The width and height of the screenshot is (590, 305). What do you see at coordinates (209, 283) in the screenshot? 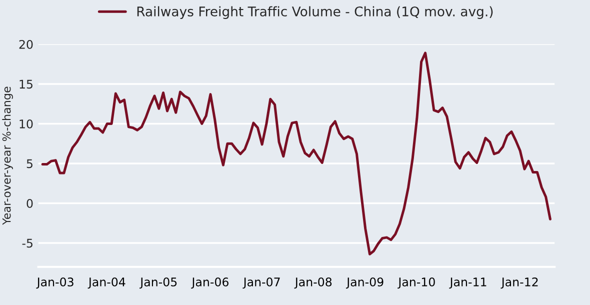
I see `x-tick-label: Jan-06` at bounding box center [209, 283].